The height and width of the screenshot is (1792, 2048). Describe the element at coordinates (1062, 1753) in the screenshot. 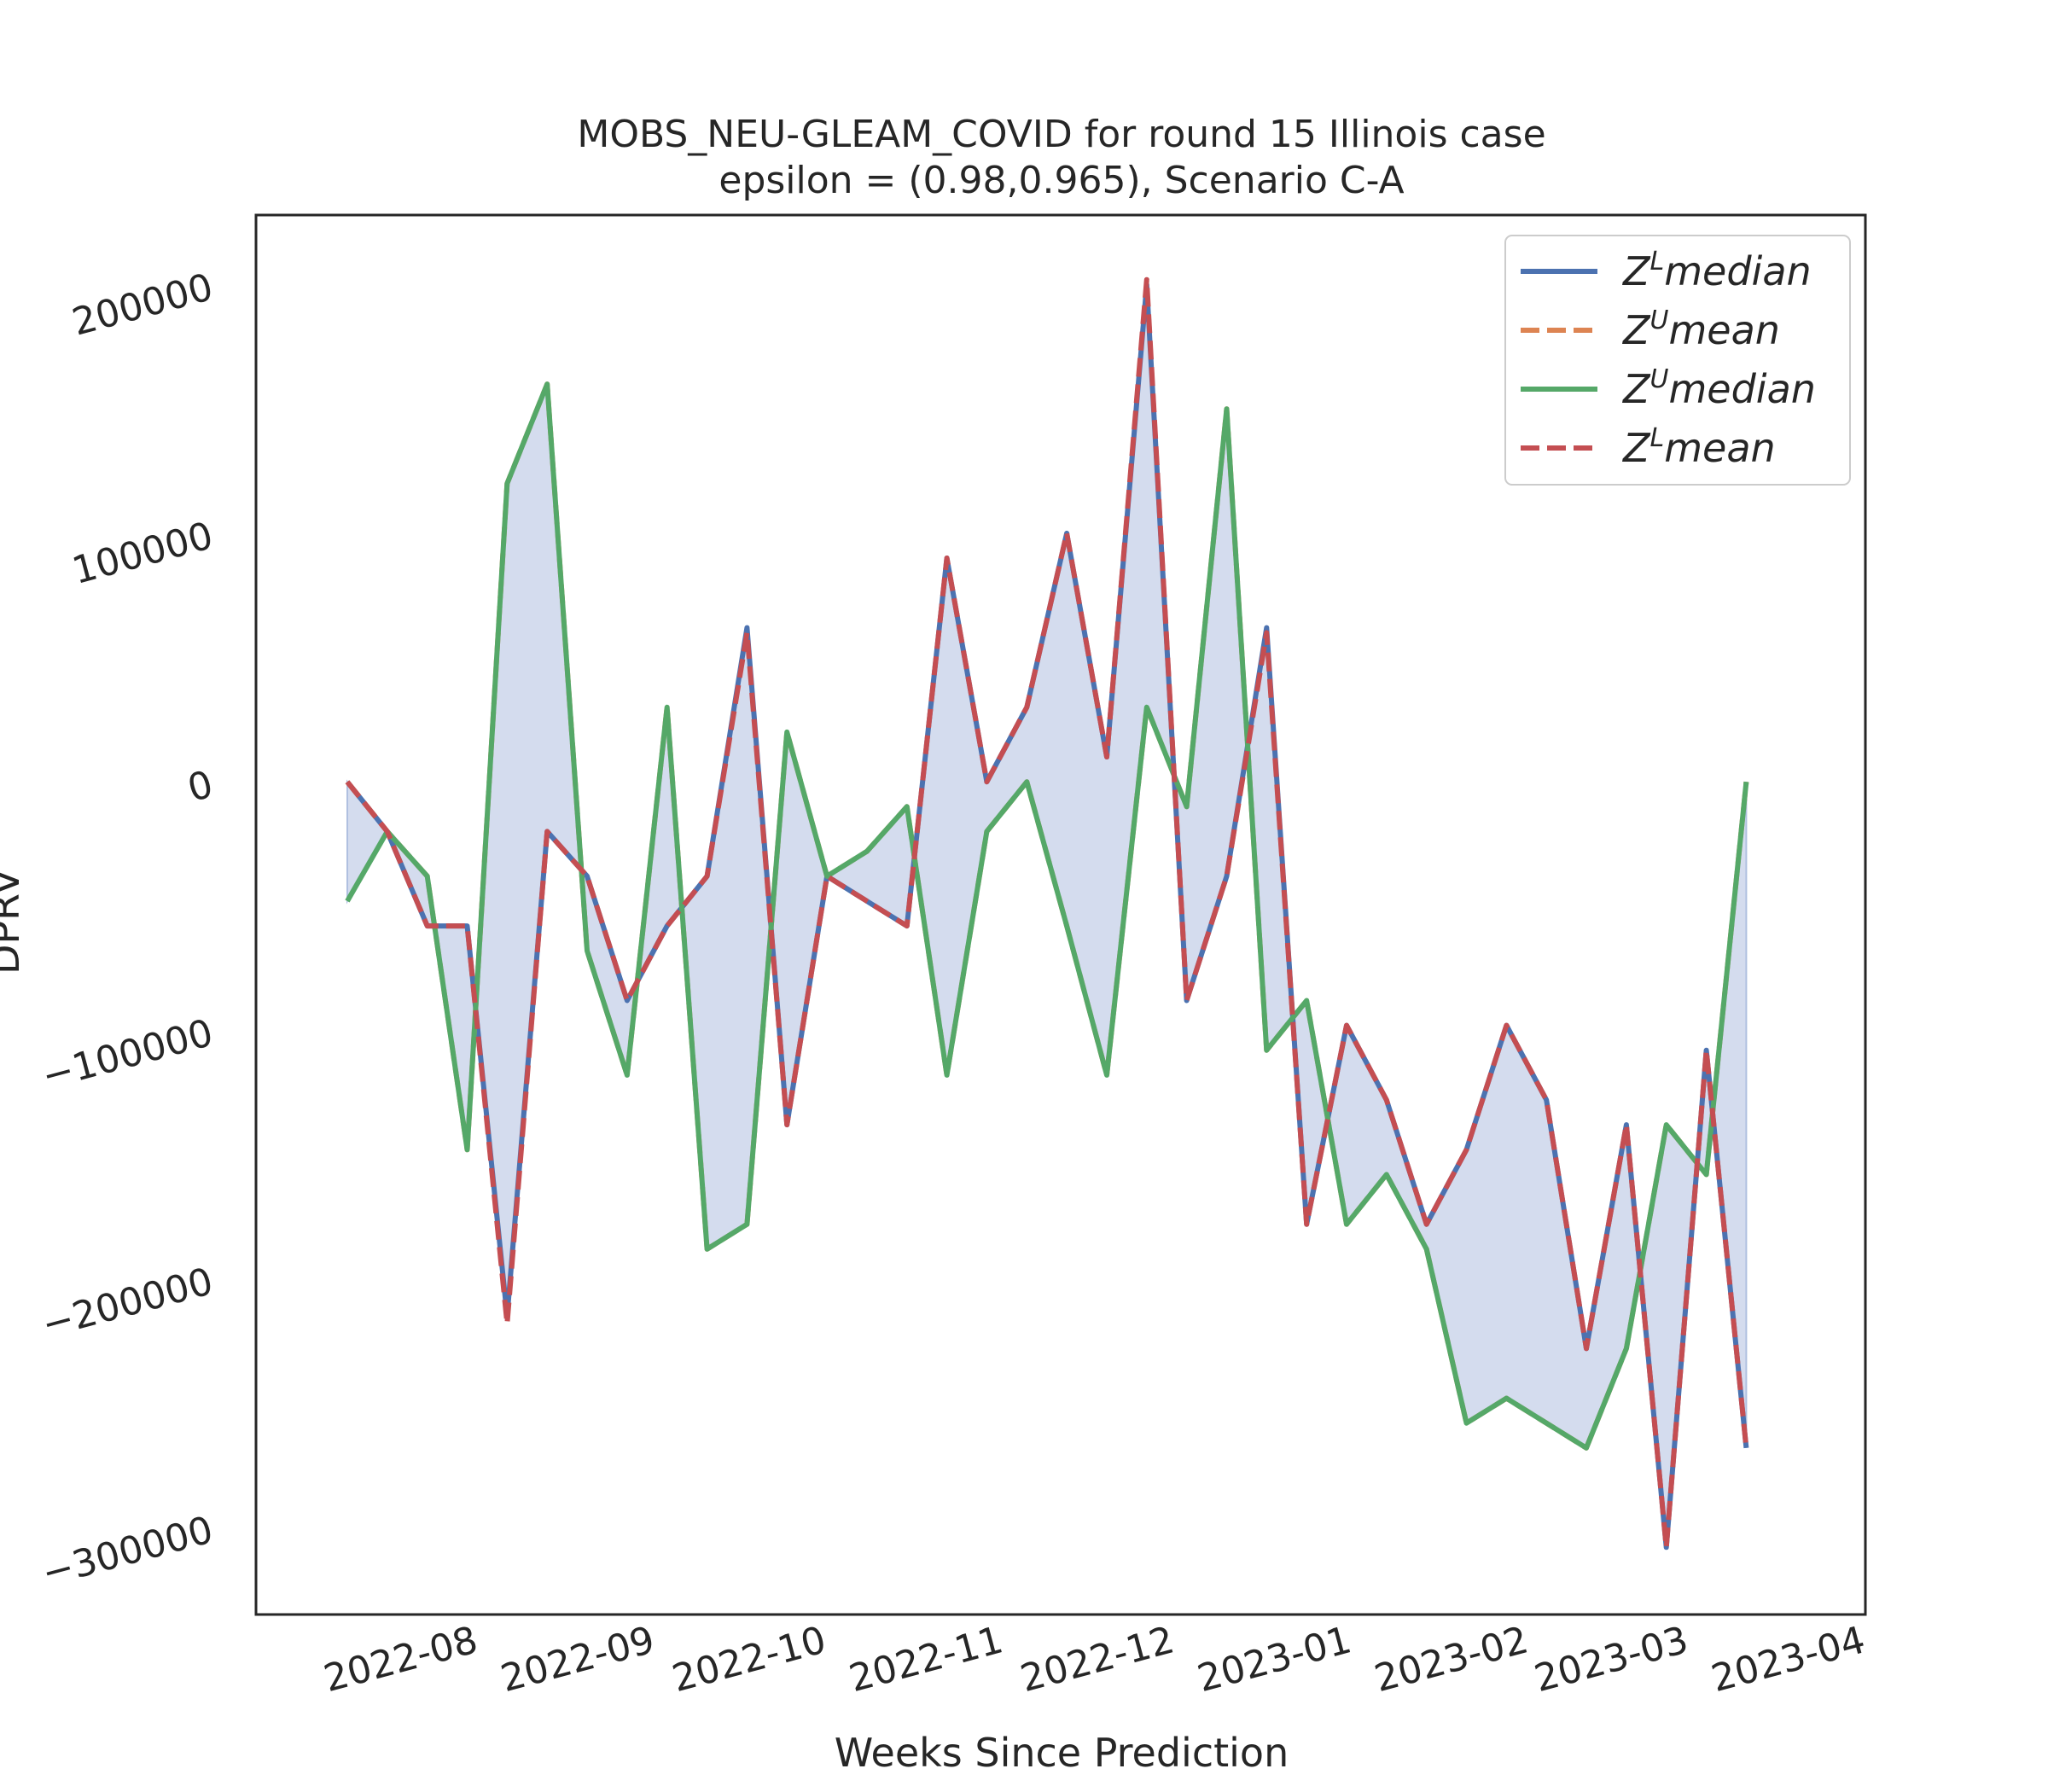

I see `x-axis-label: Weeks Since Prediction` at that location.